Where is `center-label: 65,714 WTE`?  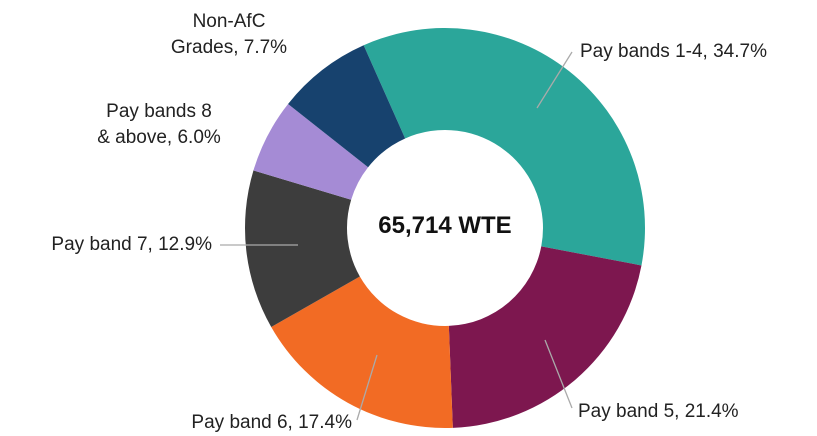 center-label: 65,714 WTE is located at coordinates (445, 225).